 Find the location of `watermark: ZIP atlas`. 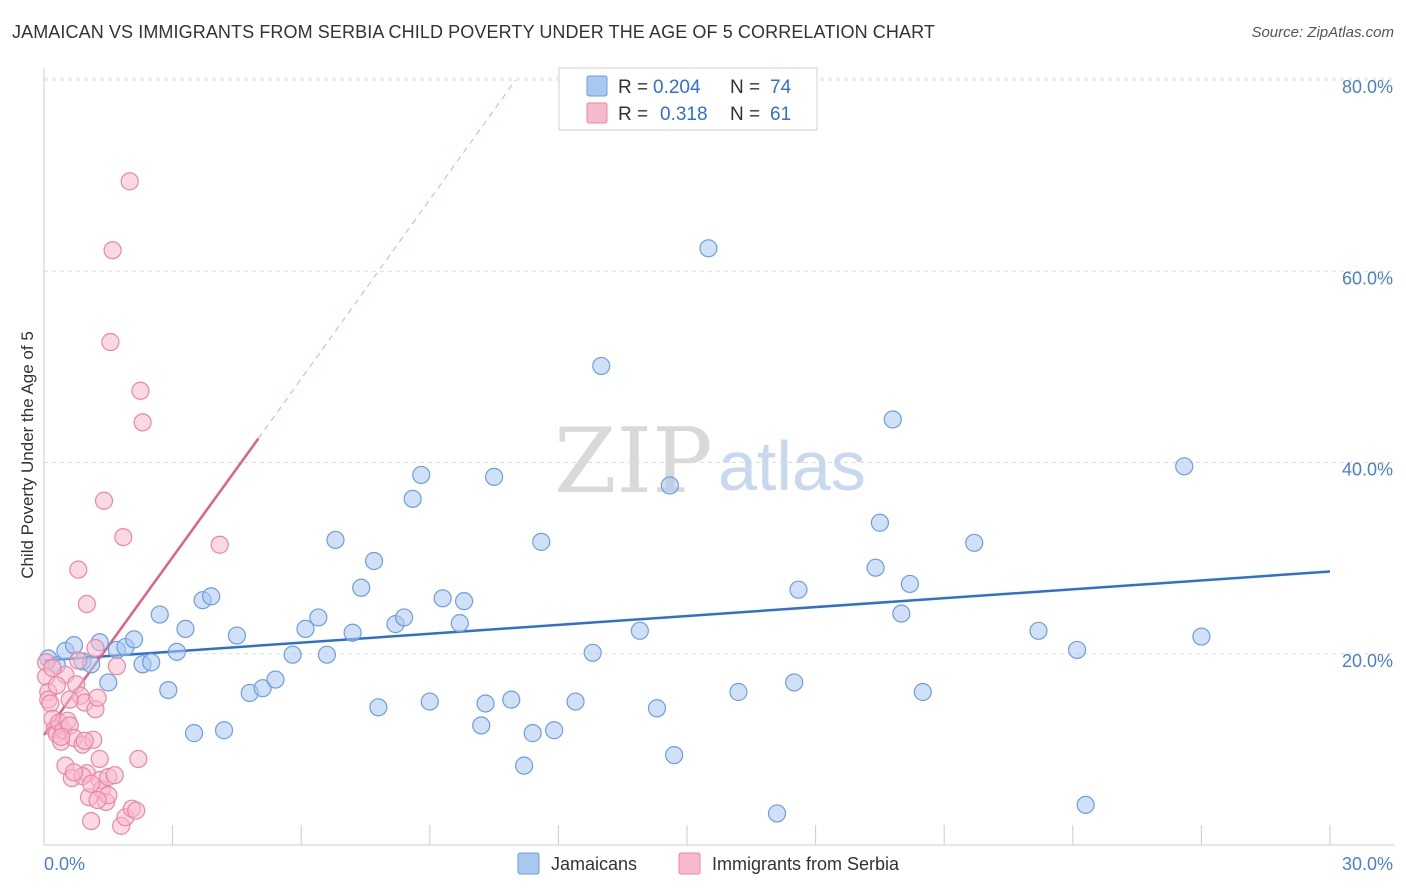

watermark: ZIP atlas is located at coordinates (710, 461).